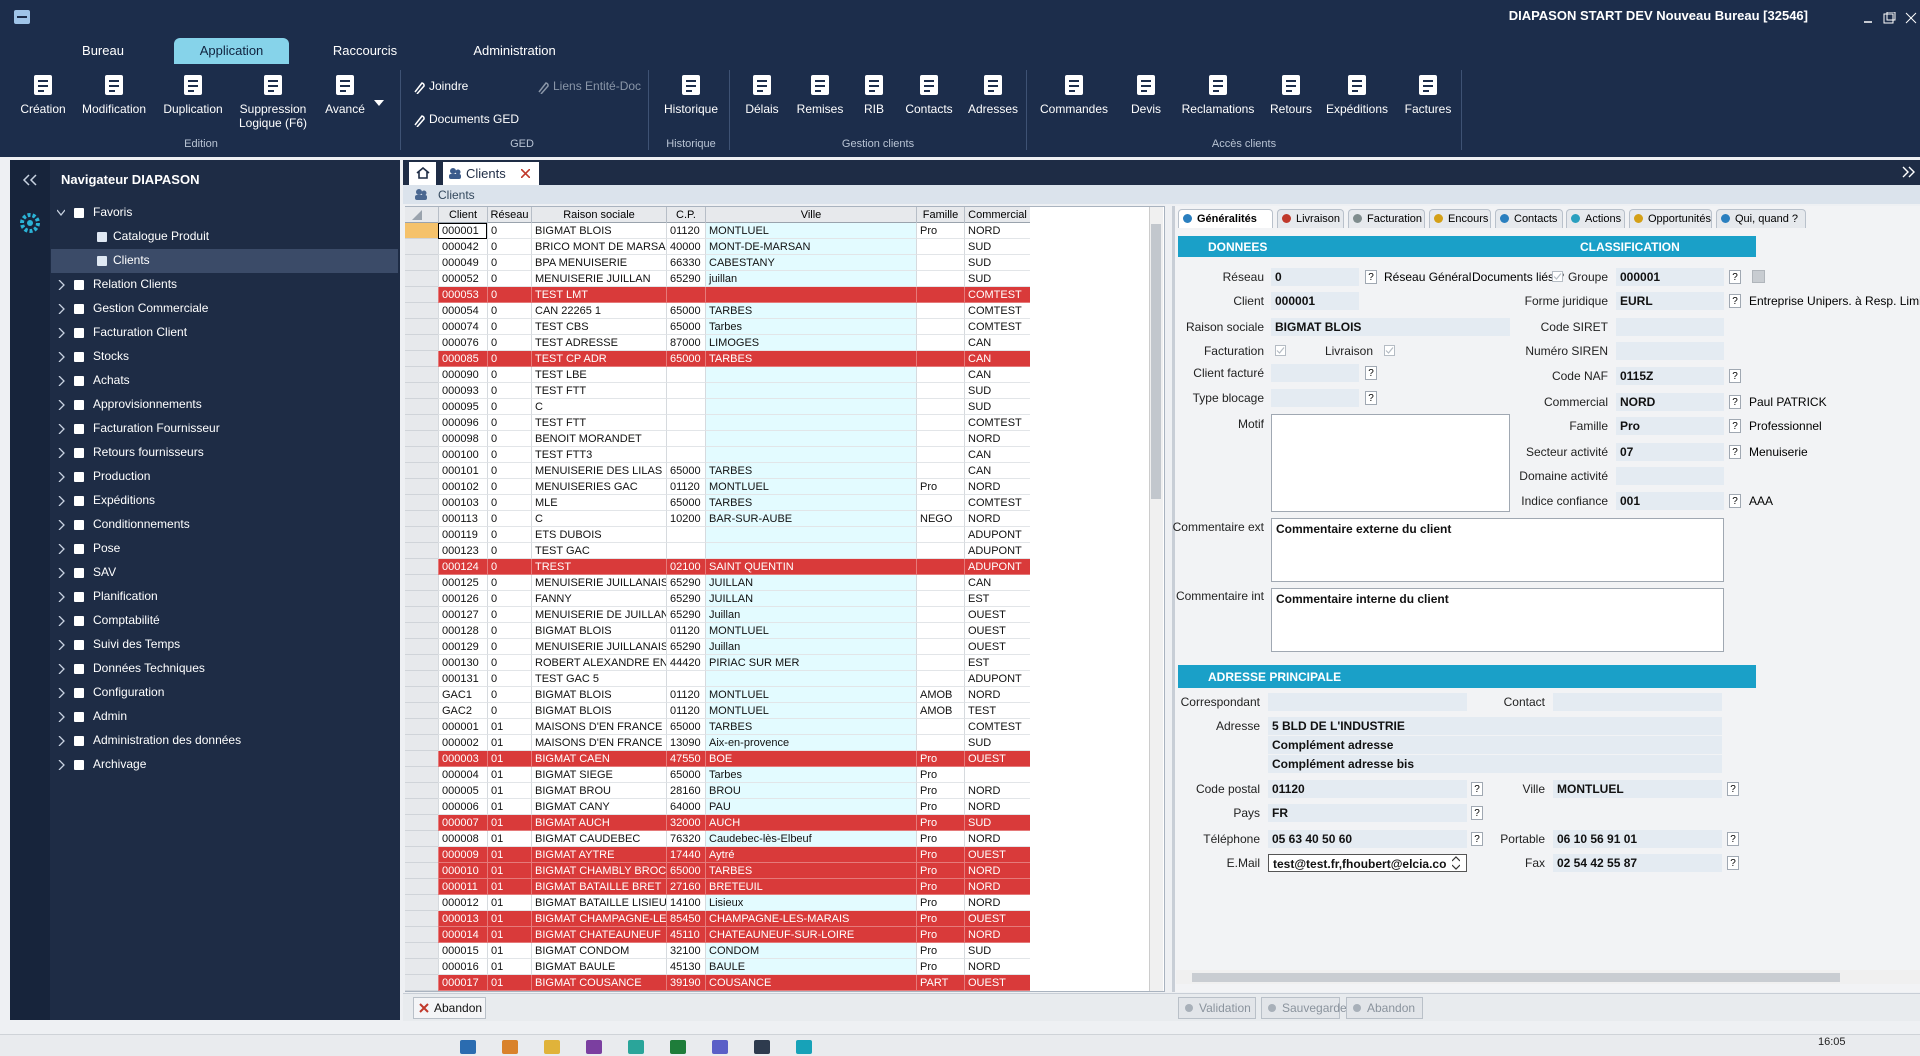  What do you see at coordinates (1146, 109) in the screenshot?
I see `ribbon-button: Devis` at bounding box center [1146, 109].